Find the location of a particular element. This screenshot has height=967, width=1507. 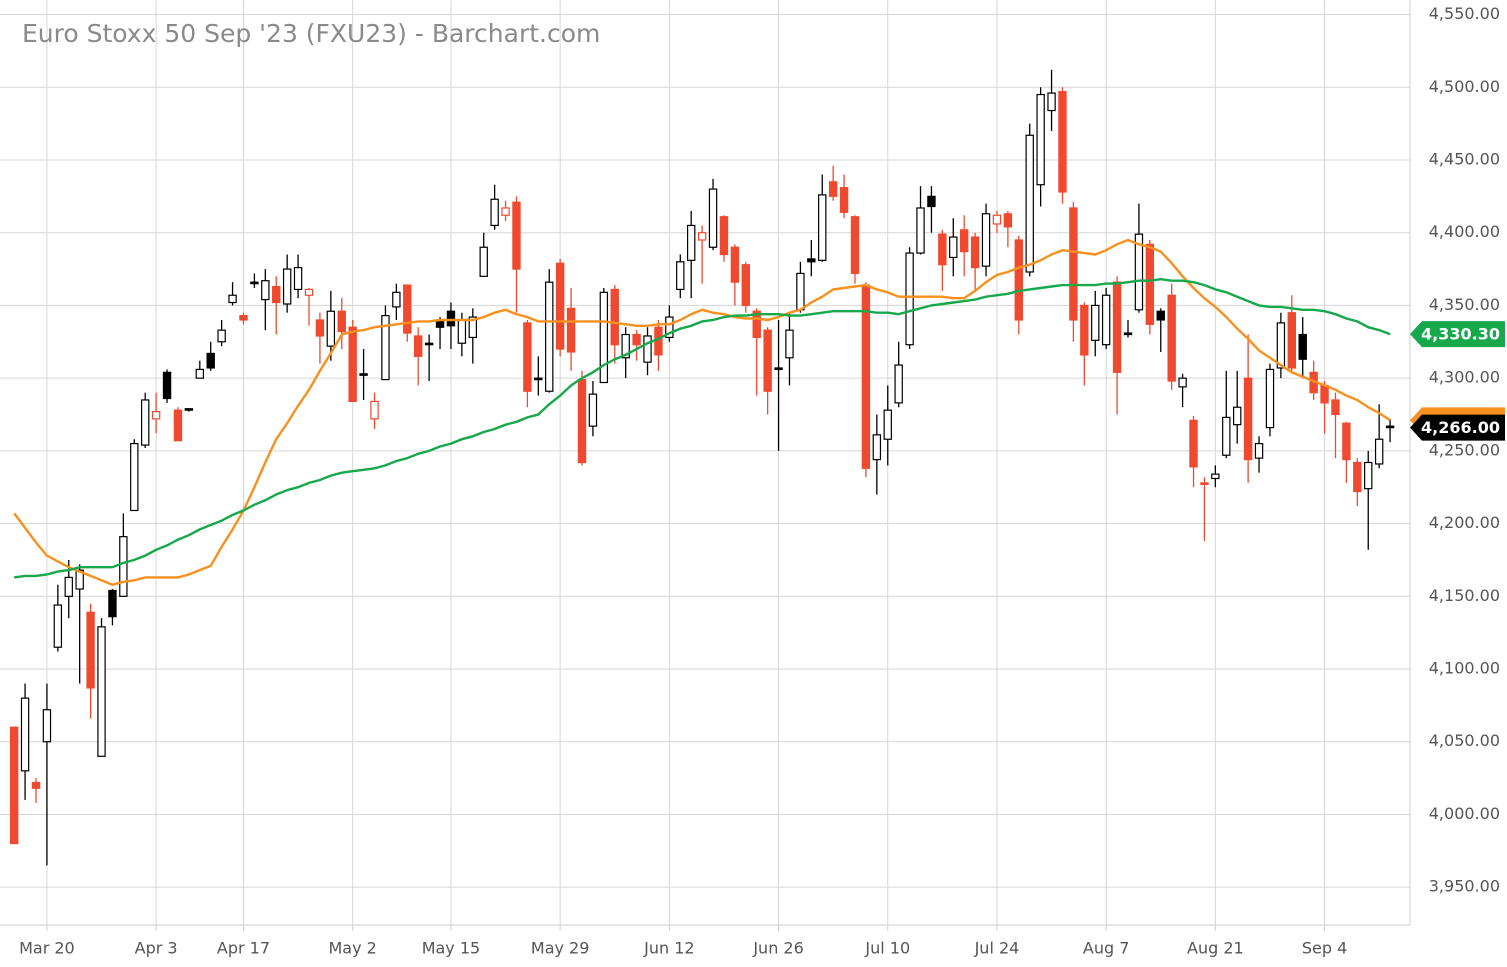

y-tick-label: 4,450.00 is located at coordinates (1464, 158).